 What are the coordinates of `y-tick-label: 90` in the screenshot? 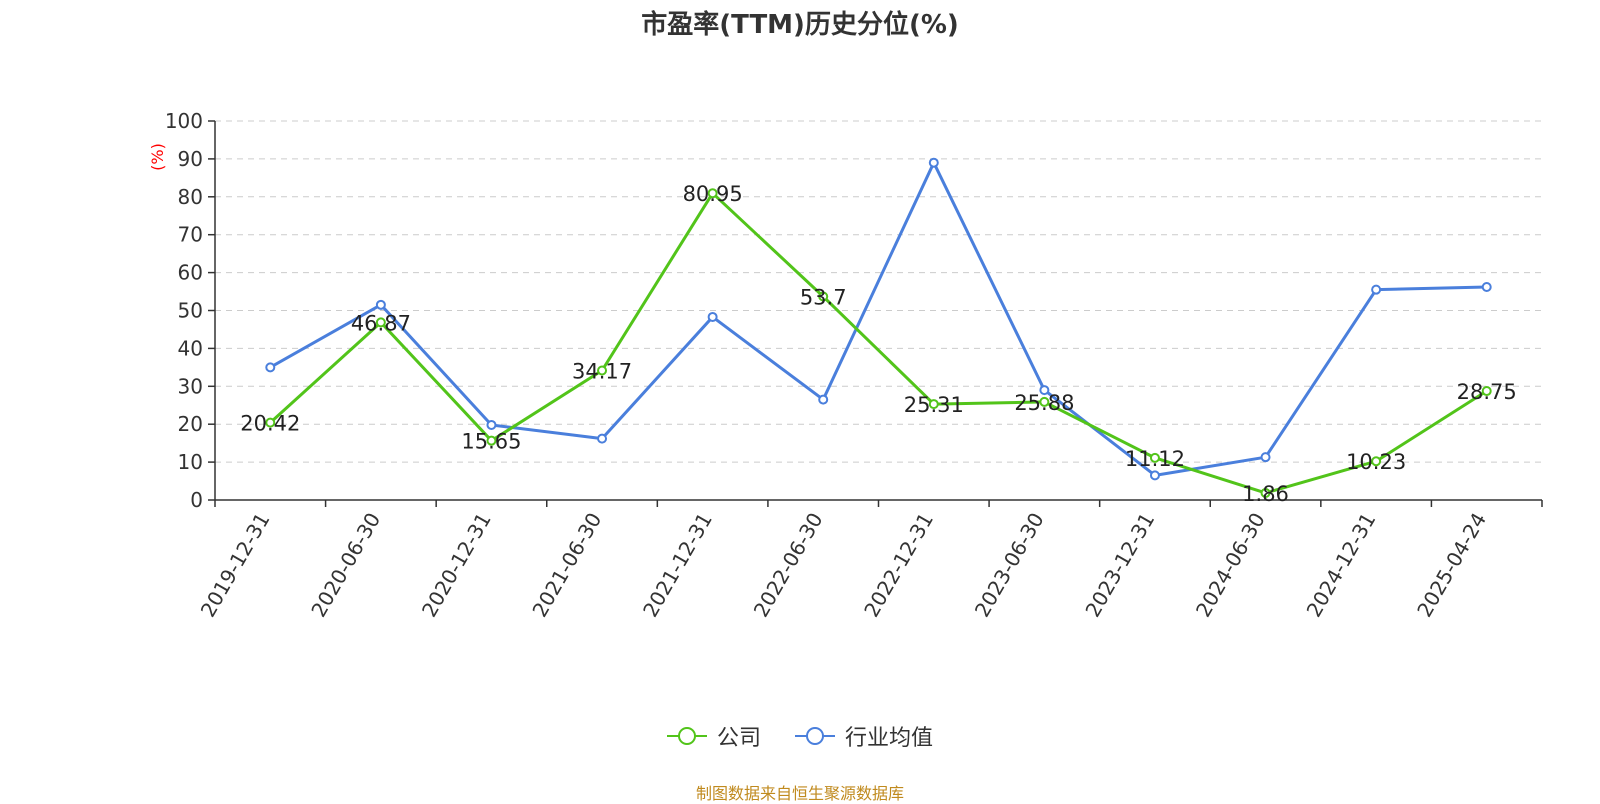 It's located at (190, 159).